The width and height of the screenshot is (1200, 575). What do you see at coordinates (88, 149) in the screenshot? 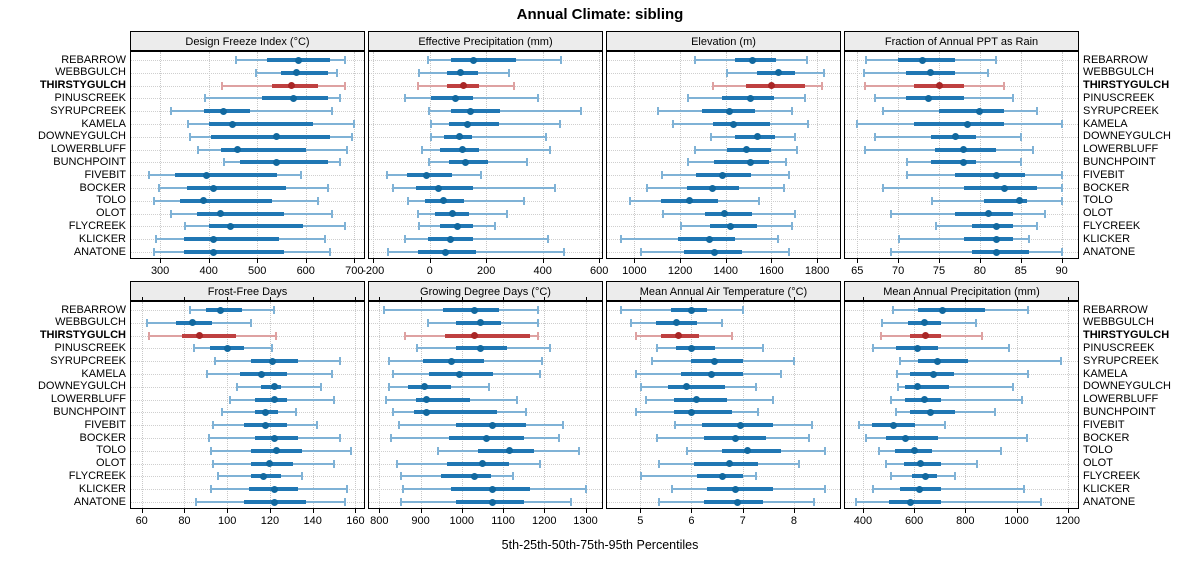
I see `site-label-left-lowerbluff: LOWERBLUFF` at bounding box center [88, 149].